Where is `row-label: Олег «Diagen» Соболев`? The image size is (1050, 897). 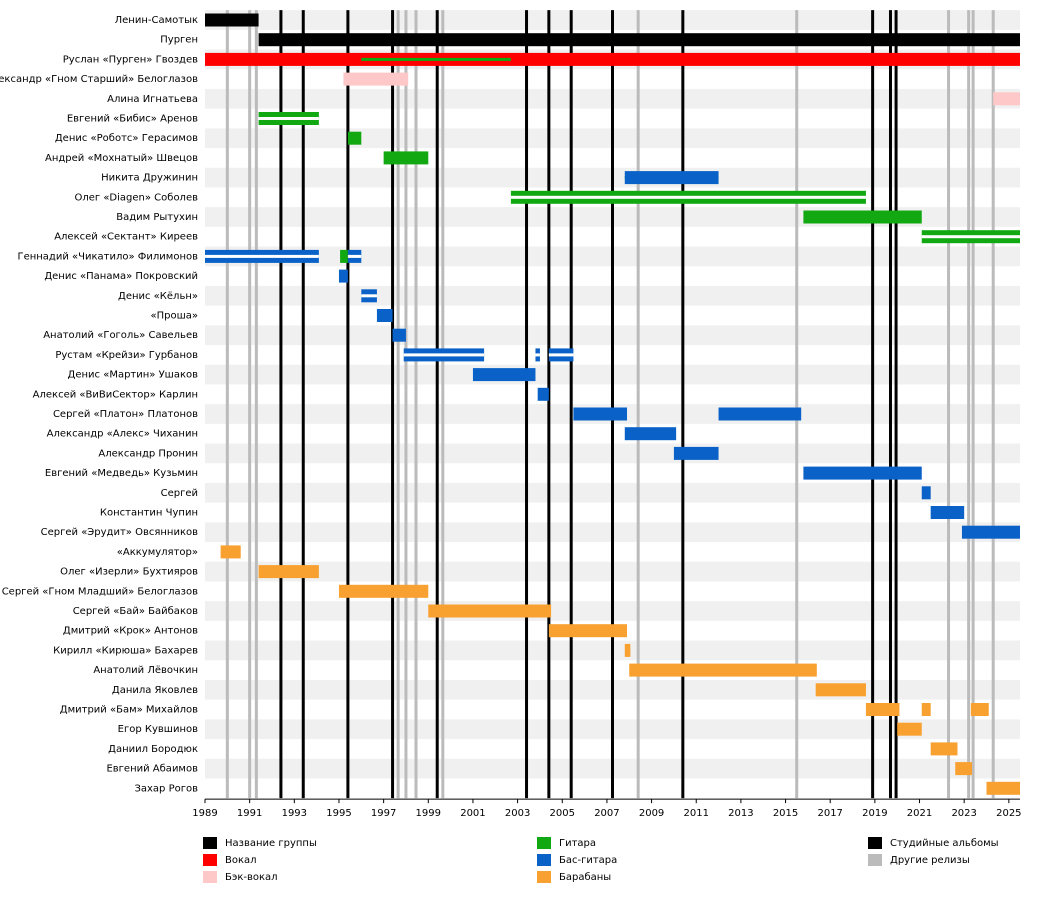 row-label: Олег «Diagen» Соболев is located at coordinates (136, 197).